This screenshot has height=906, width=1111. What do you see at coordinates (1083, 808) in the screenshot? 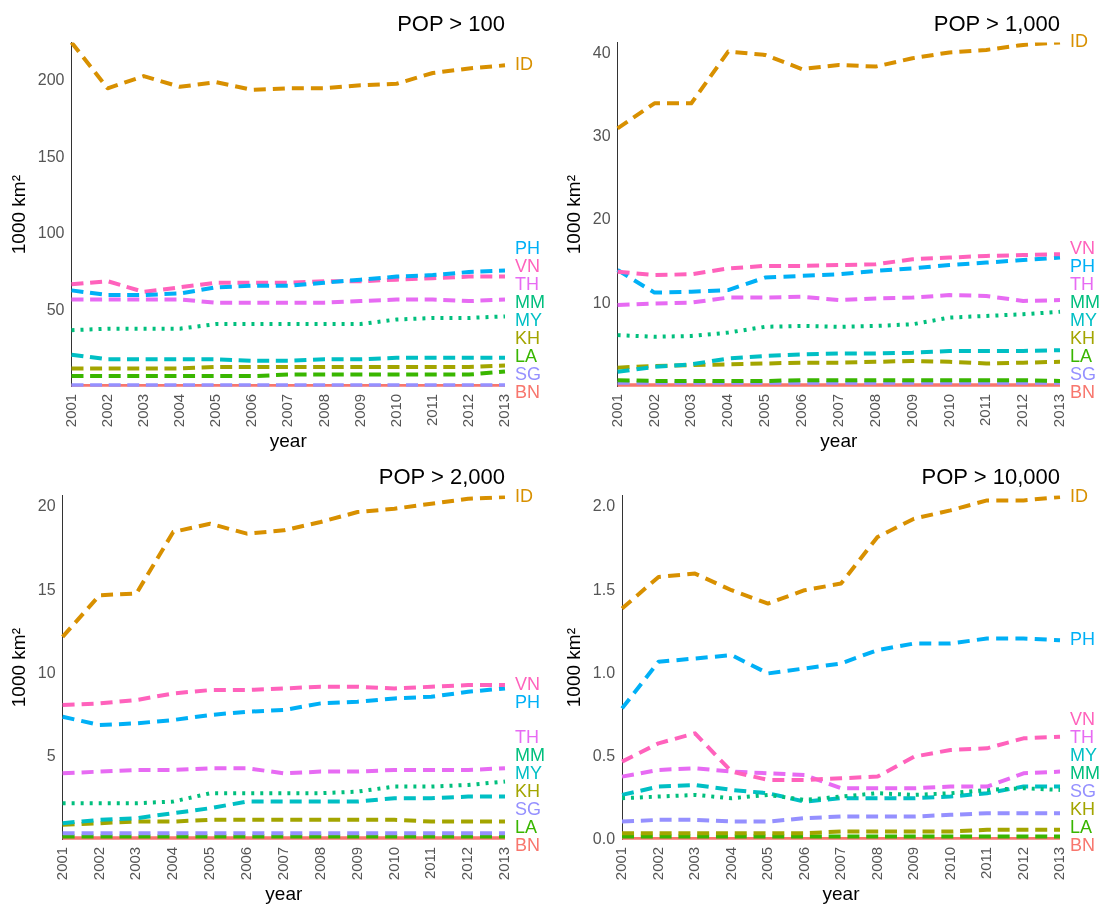
I see `series-label: KH` at bounding box center [1083, 808].